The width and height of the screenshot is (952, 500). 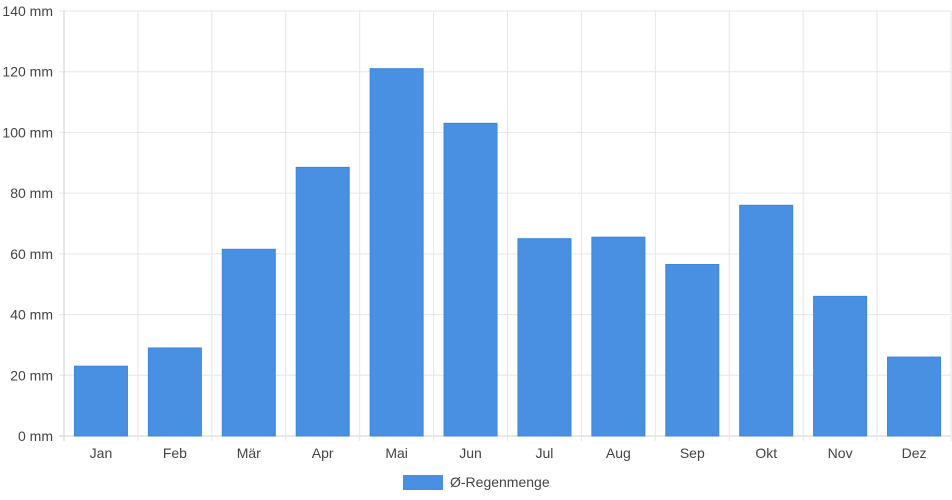 I want to click on bar-mai, so click(x=396, y=252).